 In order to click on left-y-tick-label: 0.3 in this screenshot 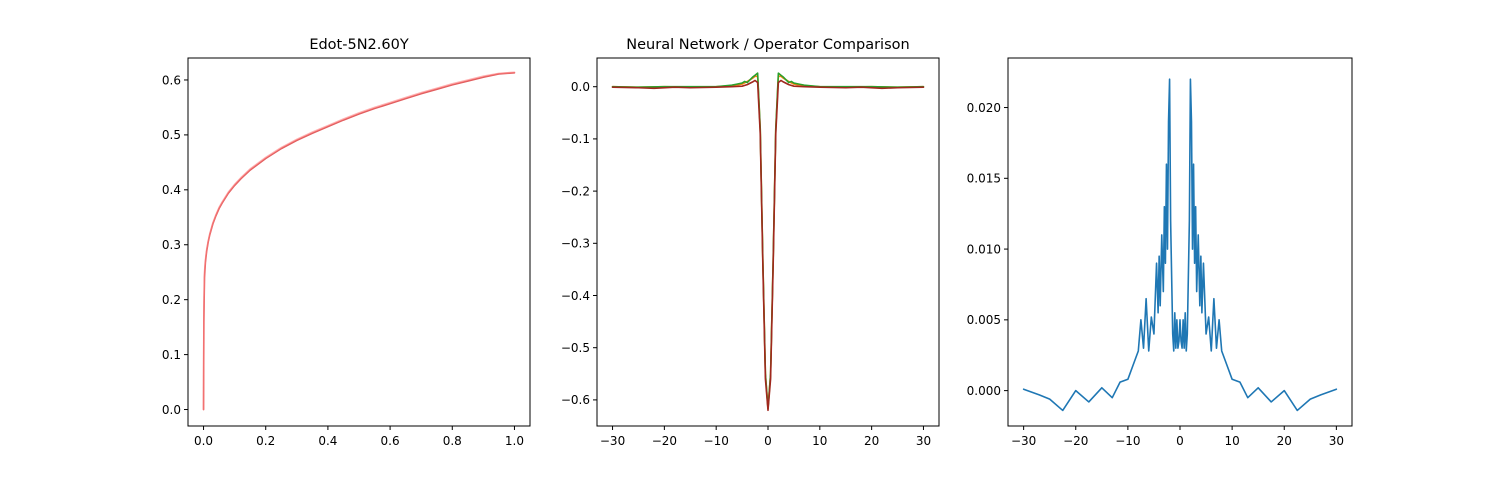, I will do `click(171, 245)`.